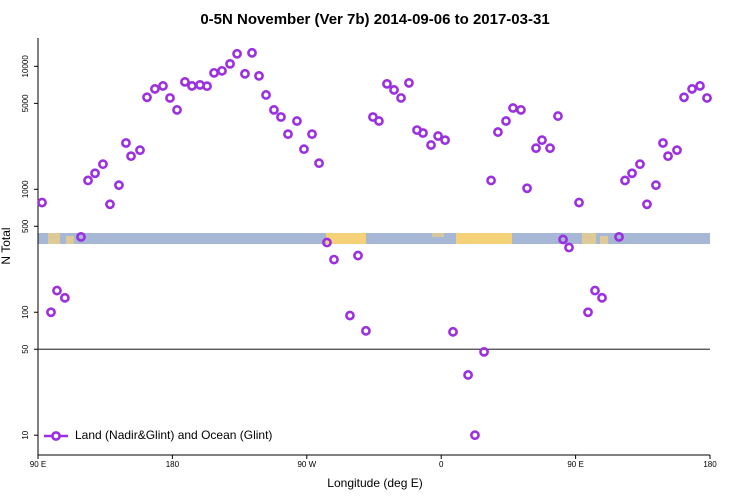 This screenshot has width=750, height=500. I want to click on x-tick-label: 90 W, so click(306, 464).